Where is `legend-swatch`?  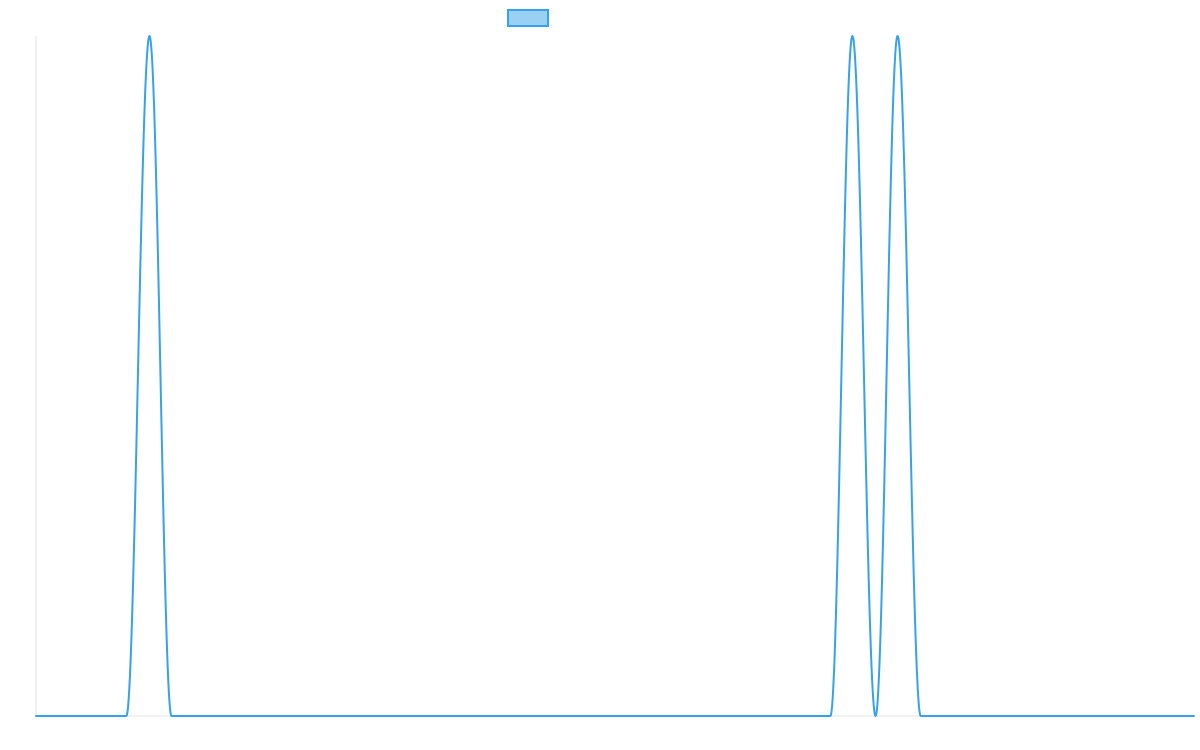
legend-swatch is located at coordinates (528, 18).